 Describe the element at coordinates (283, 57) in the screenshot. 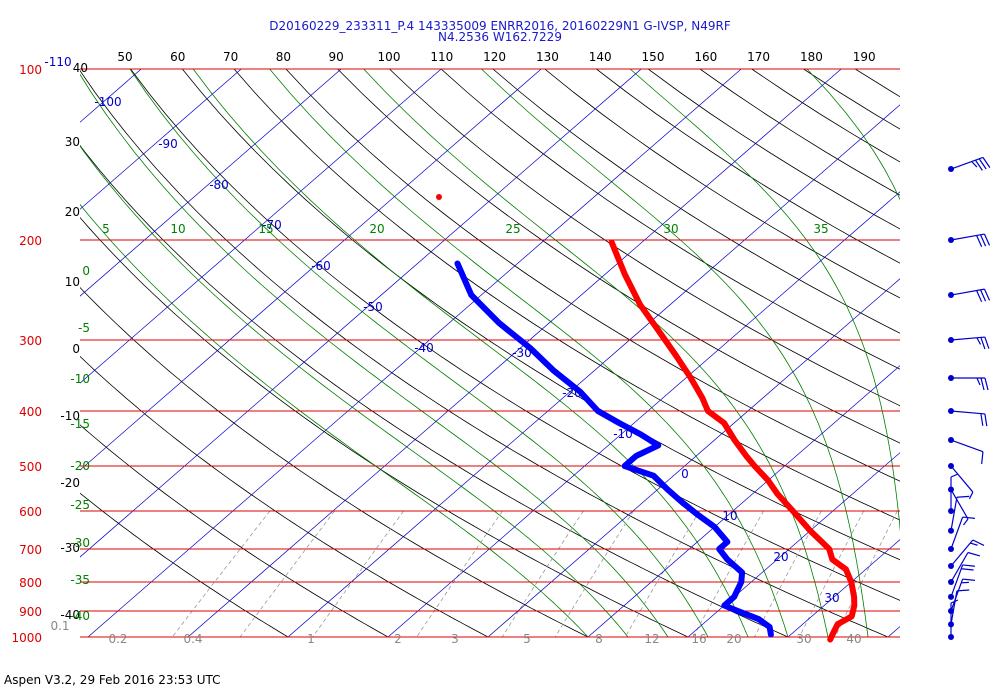

I see `fahrenheit-label: 80` at that location.